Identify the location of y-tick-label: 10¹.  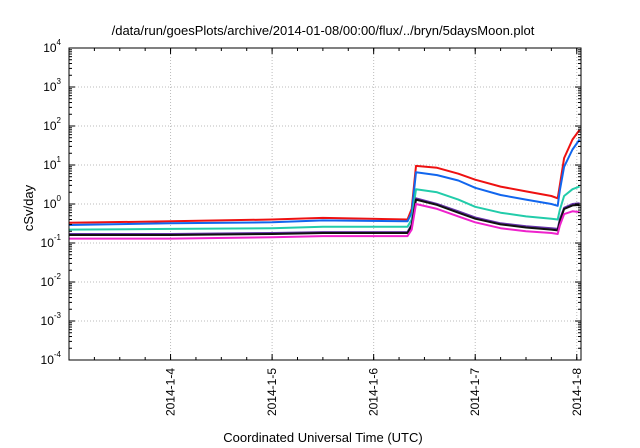
(52, 163).